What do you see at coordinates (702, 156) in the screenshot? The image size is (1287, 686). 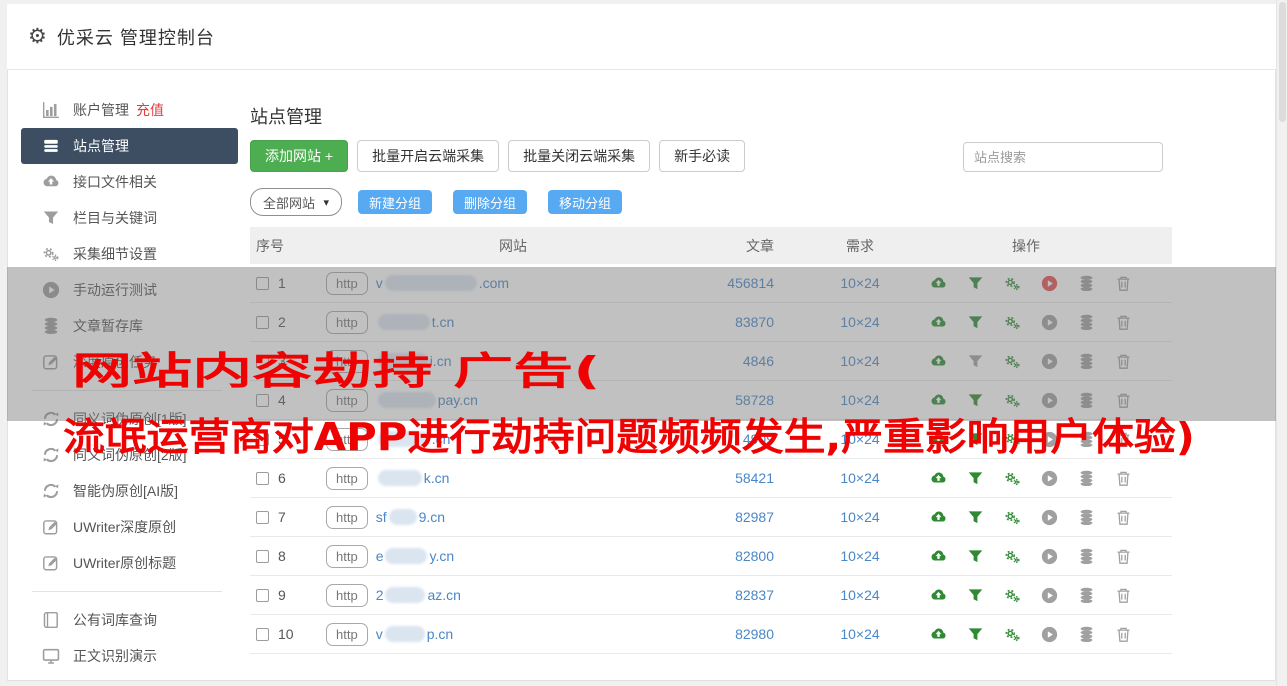 I see `newbie-guide-button: 新手必读` at bounding box center [702, 156].